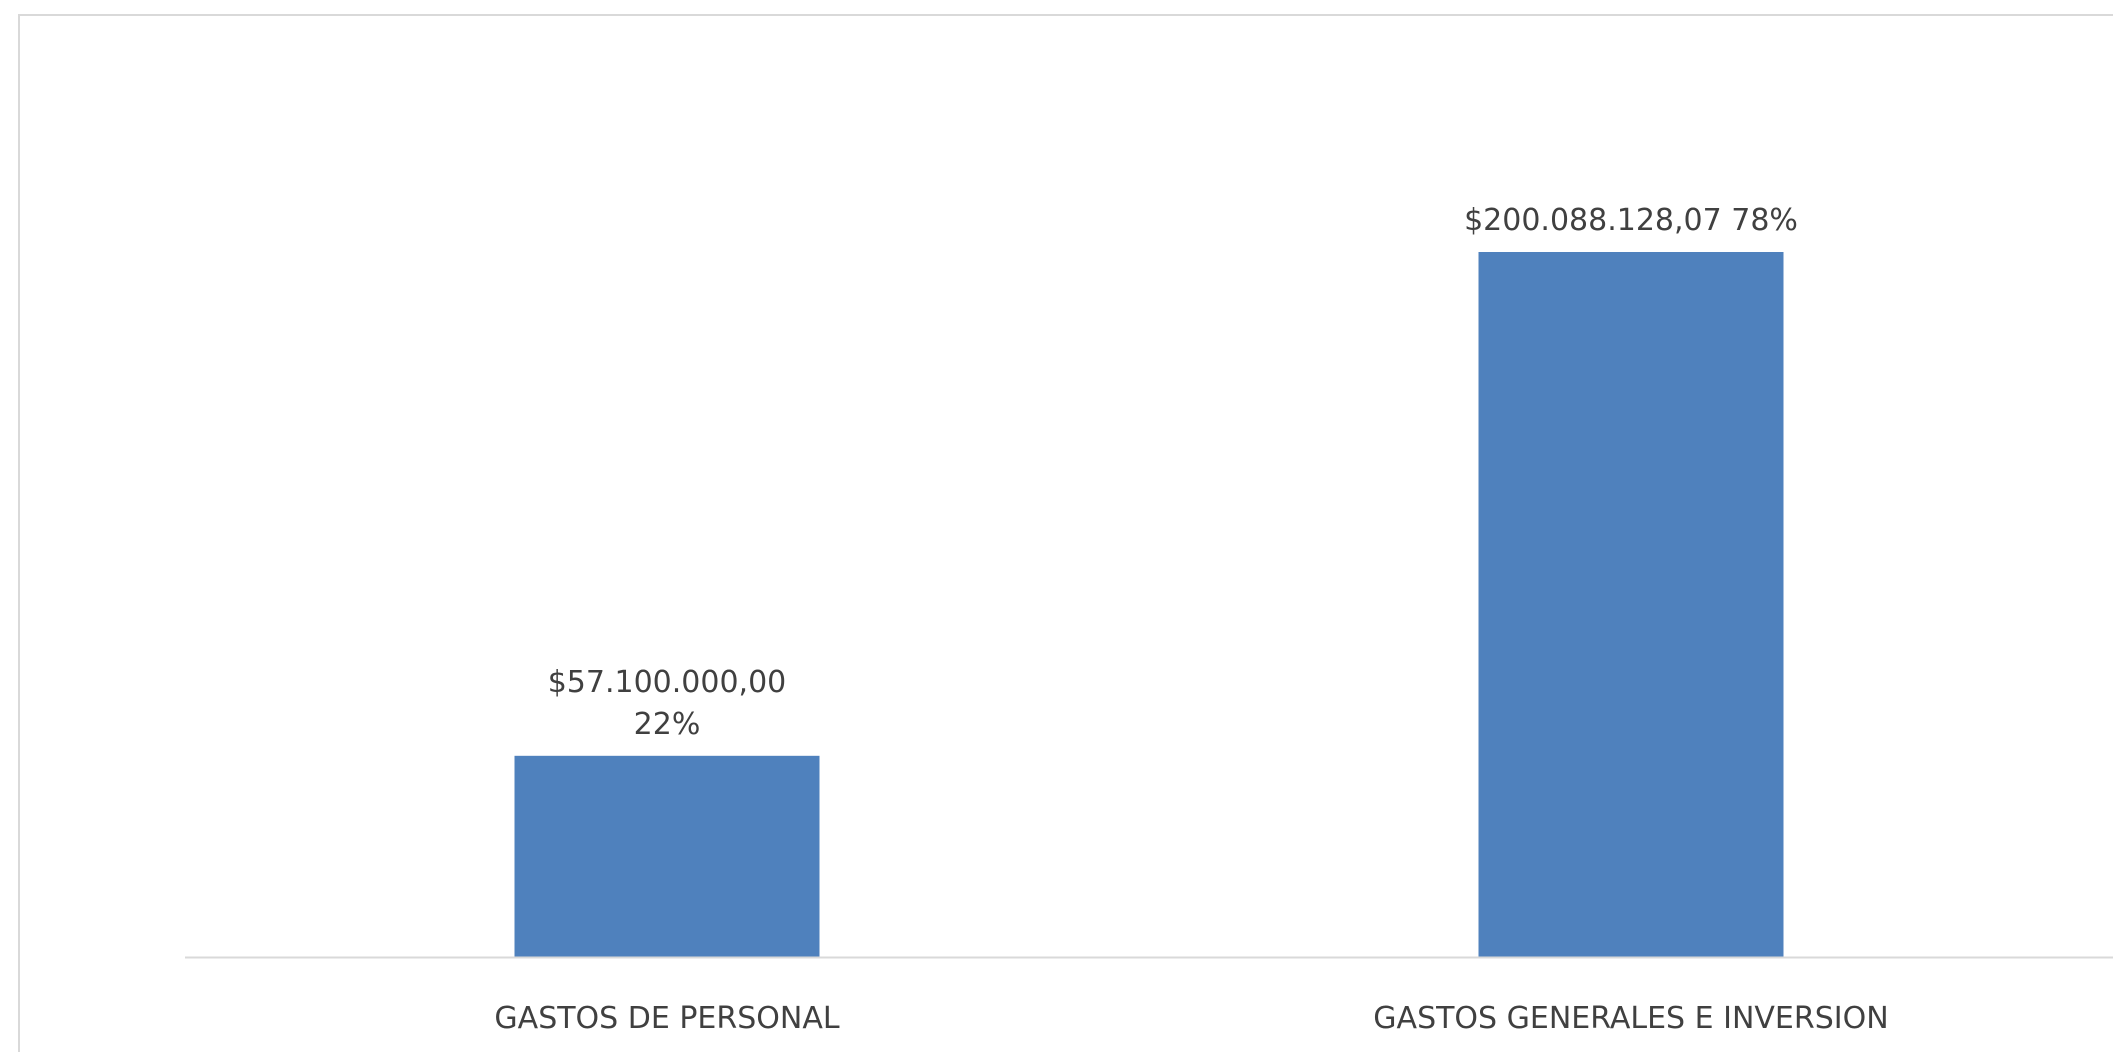  Describe the element at coordinates (667, 724) in the screenshot. I see `data-label-1-line-2: 22%` at that location.